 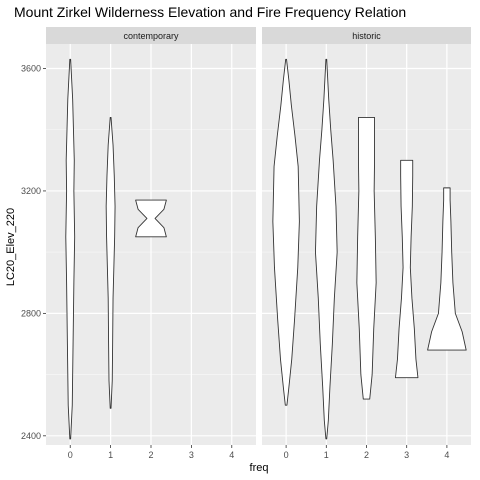 I want to click on y-tick-label: 2800, so click(x=31, y=313).